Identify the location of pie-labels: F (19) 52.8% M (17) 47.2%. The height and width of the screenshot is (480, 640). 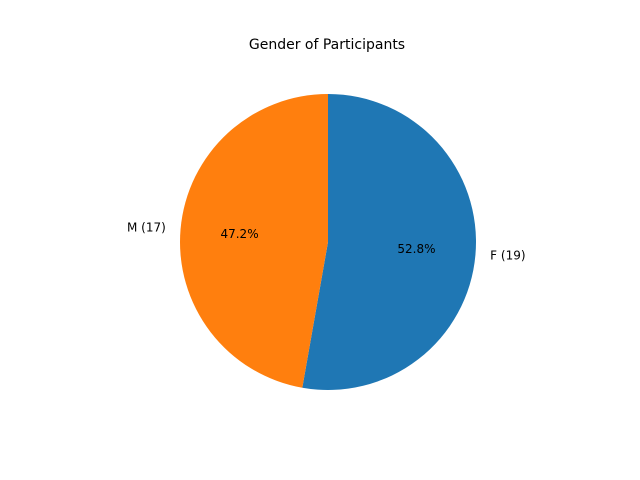
(326, 241).